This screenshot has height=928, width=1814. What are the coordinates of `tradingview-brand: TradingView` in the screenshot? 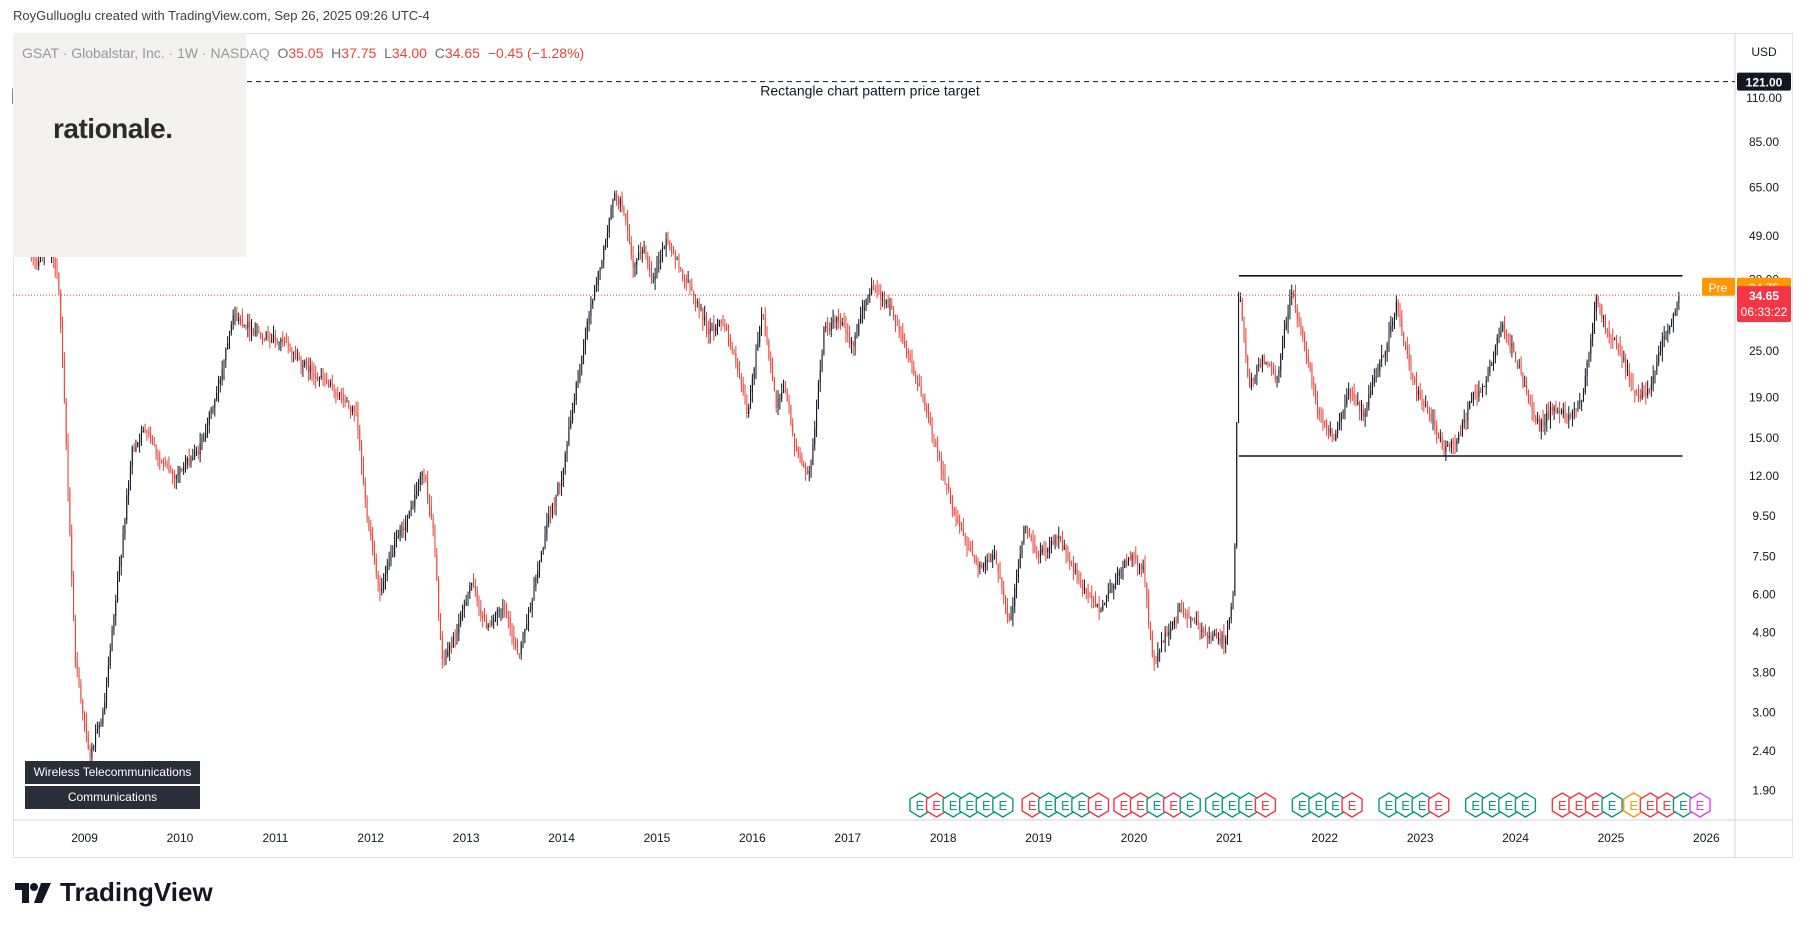 It's located at (113, 892).